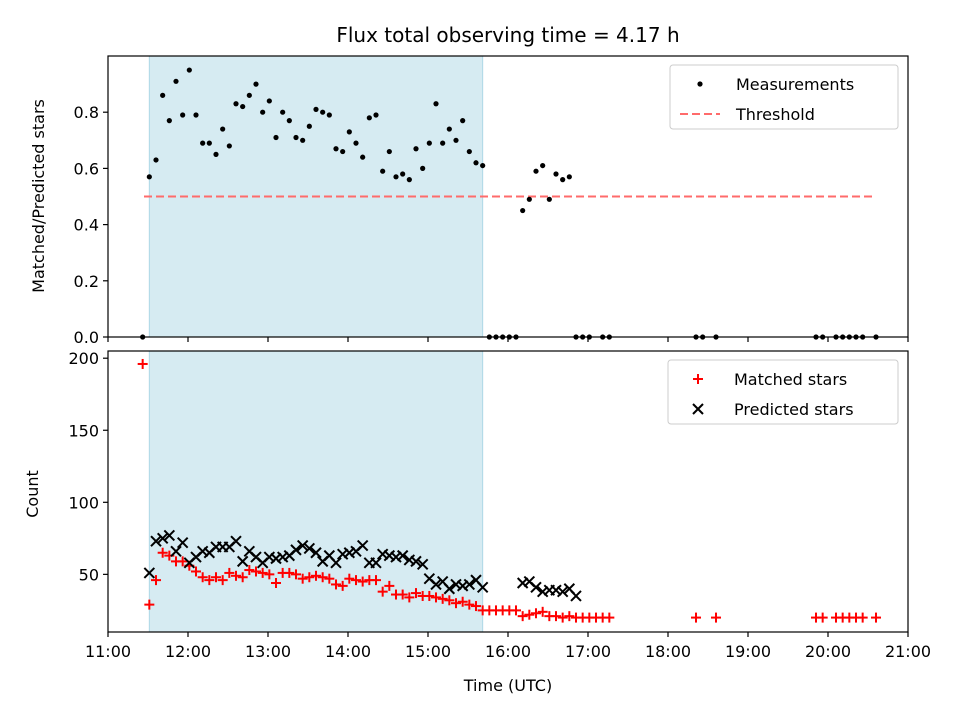 Image resolution: width=960 pixels, height=720 pixels. I want to click on x-tick-label: 16:00, so click(508, 651).